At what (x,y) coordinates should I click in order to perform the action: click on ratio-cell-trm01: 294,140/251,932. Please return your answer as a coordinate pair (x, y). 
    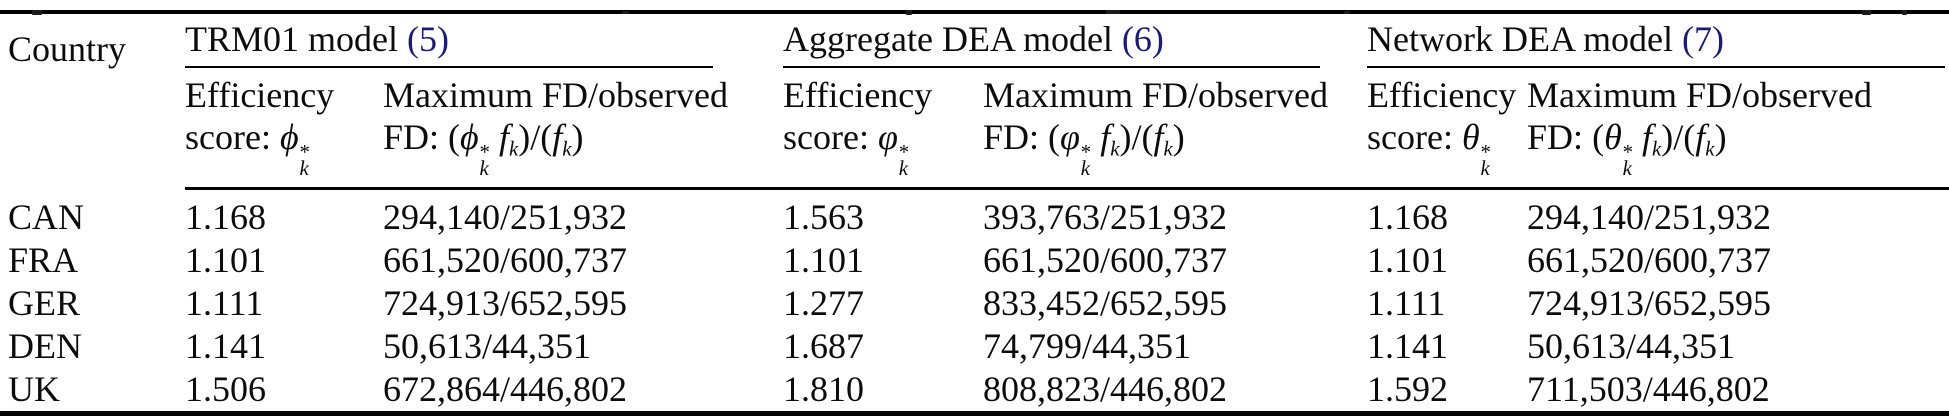
    Looking at the image, I should click on (505, 216).